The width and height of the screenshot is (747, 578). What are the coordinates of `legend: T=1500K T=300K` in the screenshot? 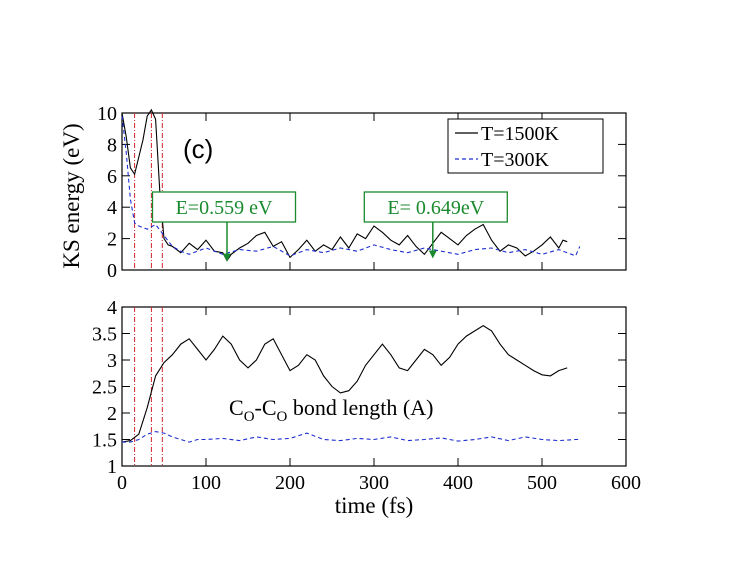 It's located at (525, 146).